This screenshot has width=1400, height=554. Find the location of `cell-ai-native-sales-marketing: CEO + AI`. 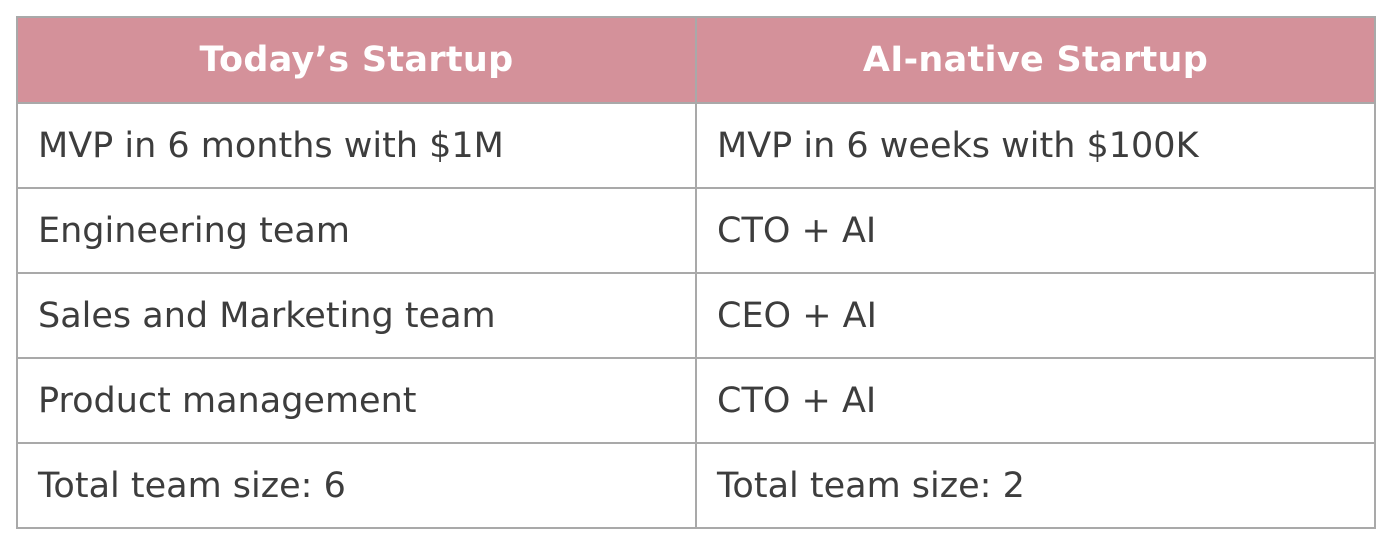

cell-ai-native-sales-marketing: CEO + AI is located at coordinates (1035, 315).